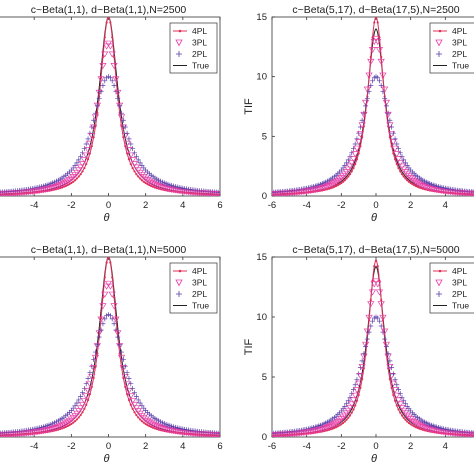 This screenshot has height=474, width=474. I want to click on legend-label: 2PL, so click(459, 54).